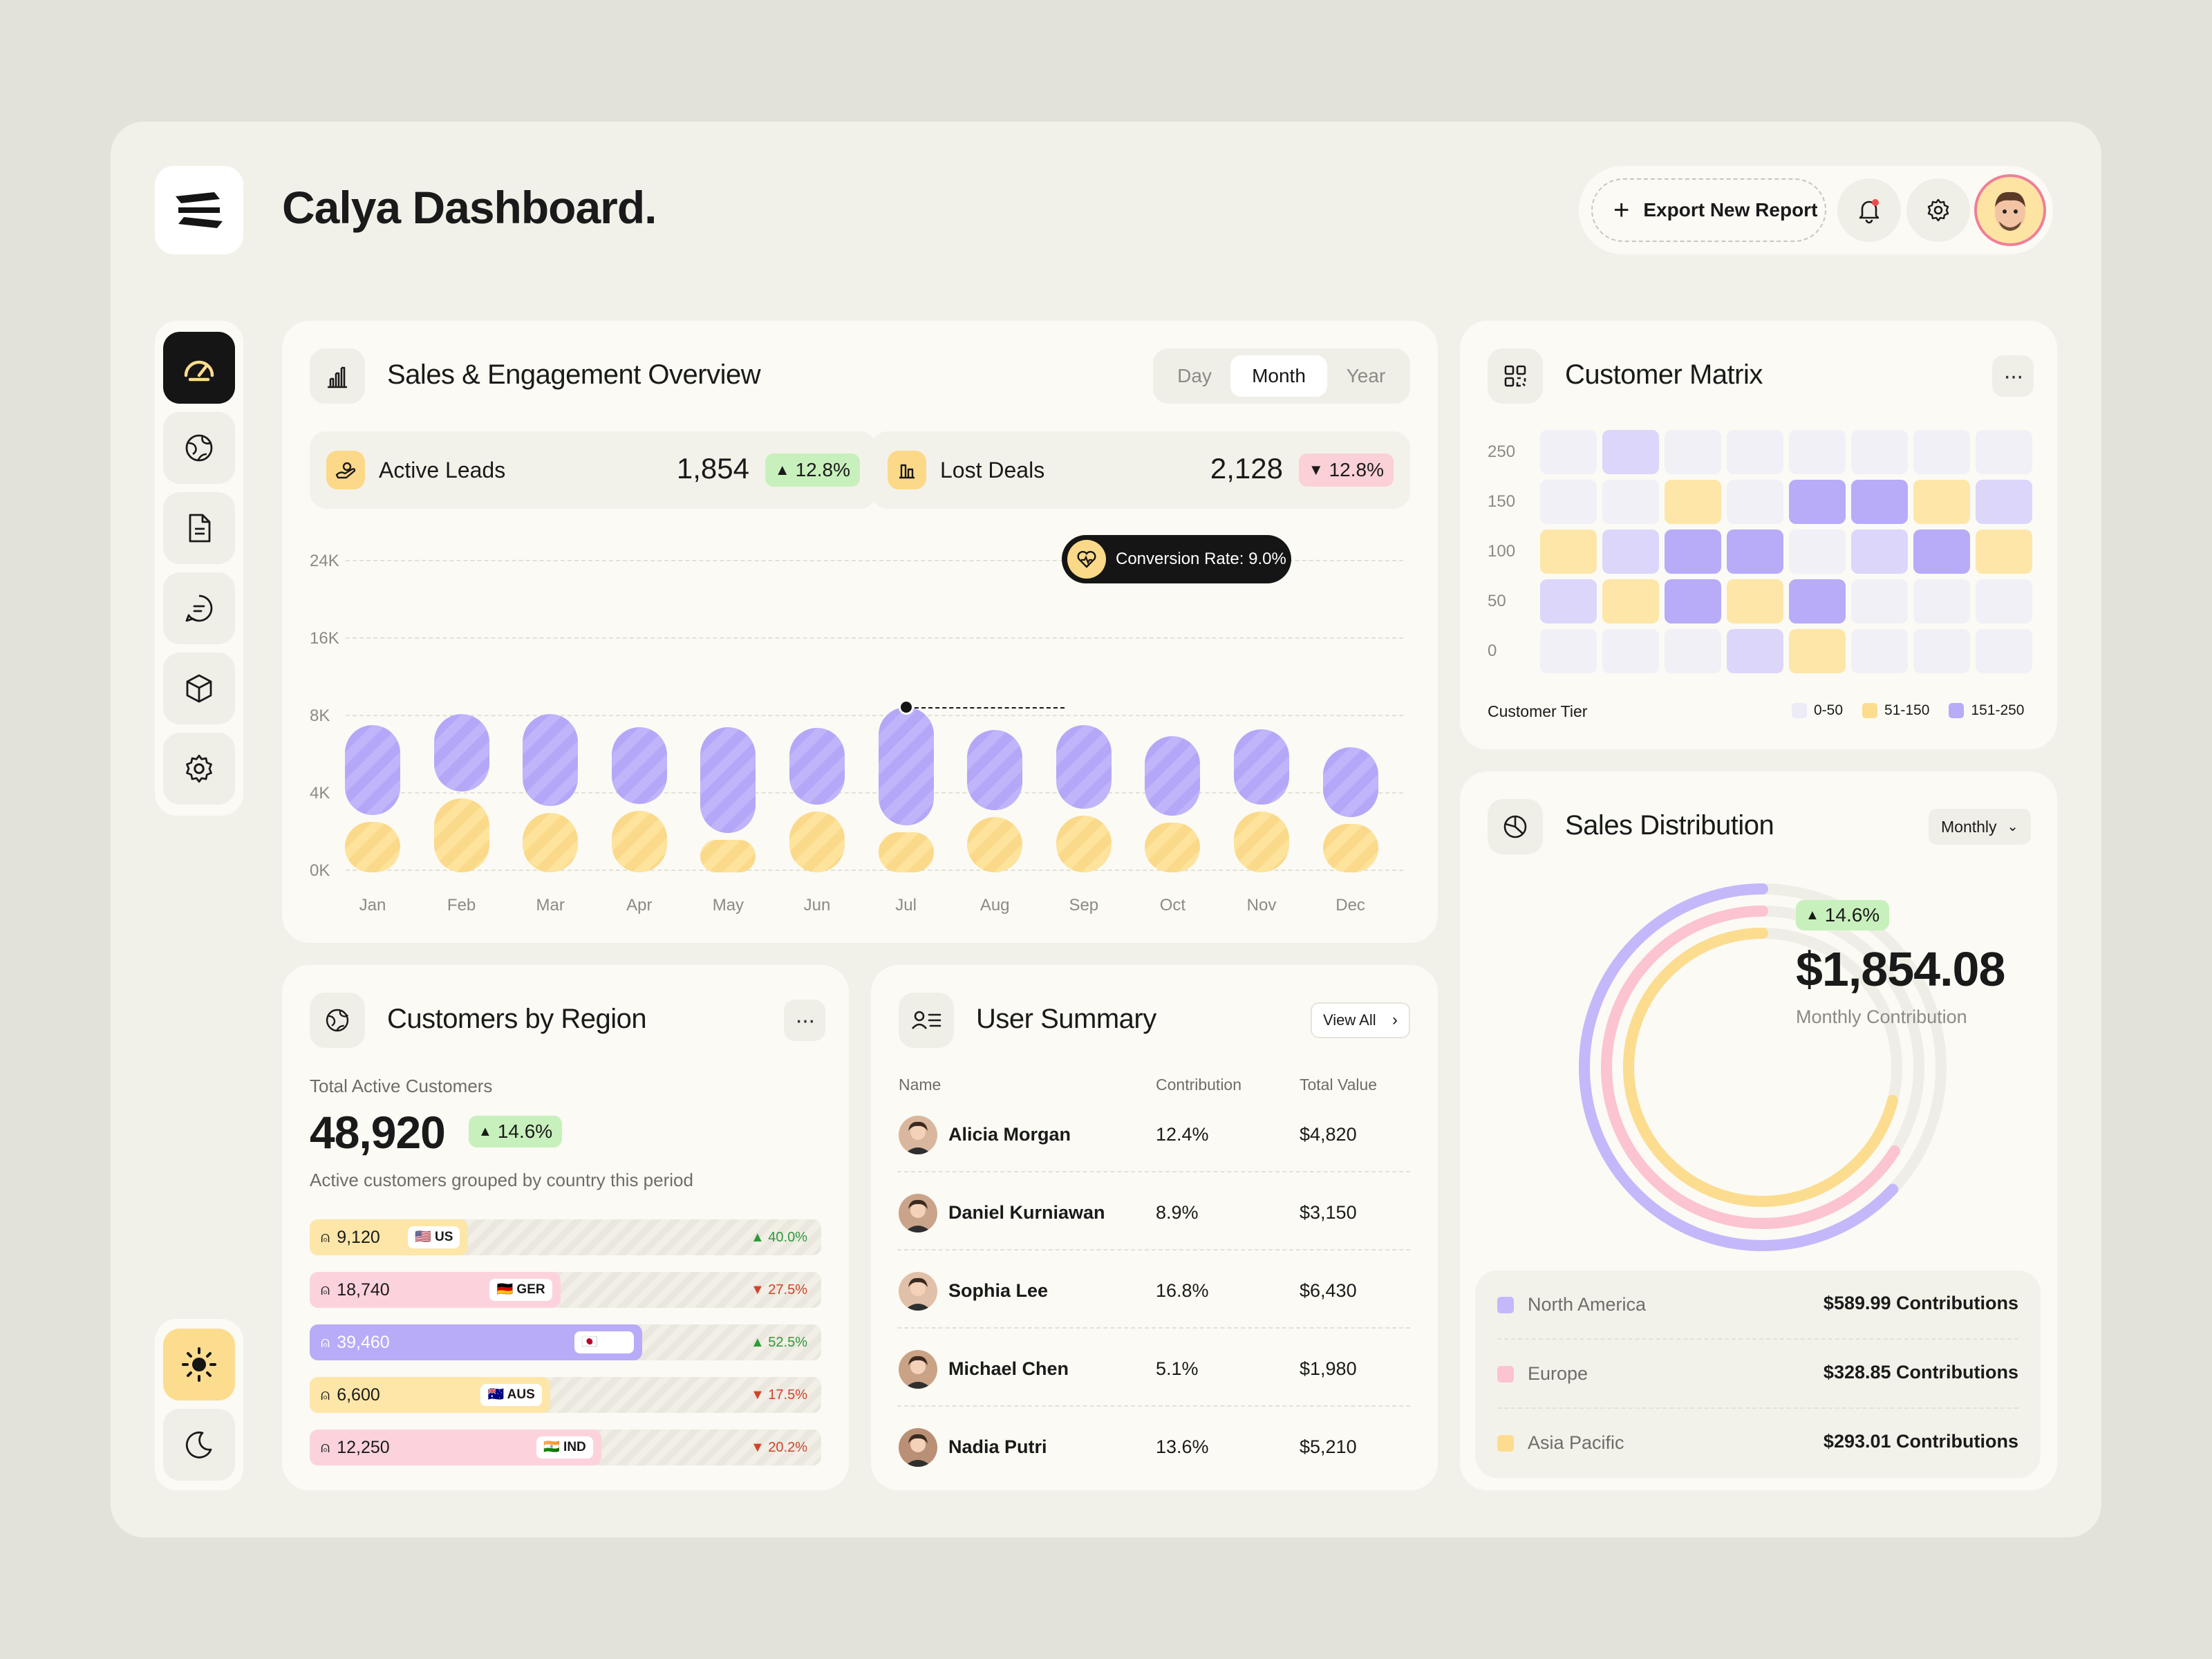  I want to click on sidebar-item-globe, so click(199, 448).